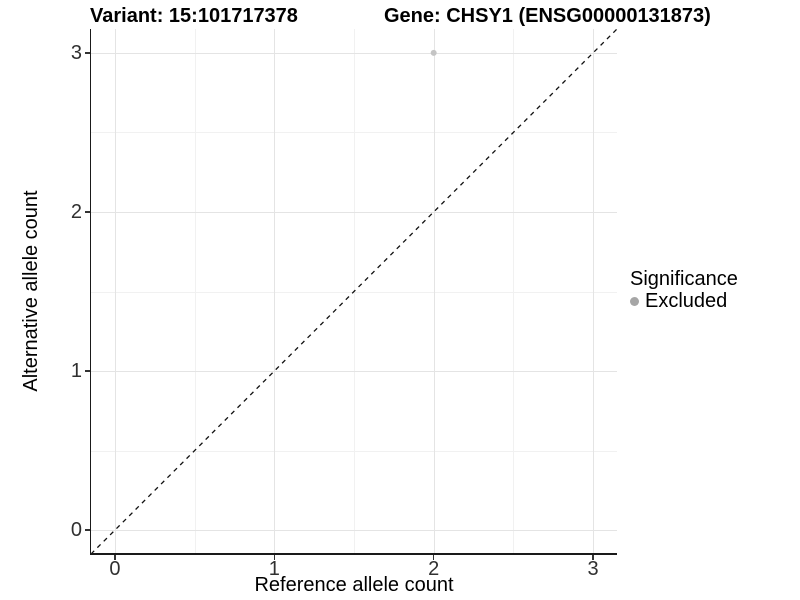 This screenshot has height=600, width=800. I want to click on y-tick-label: 3, so click(76, 52).